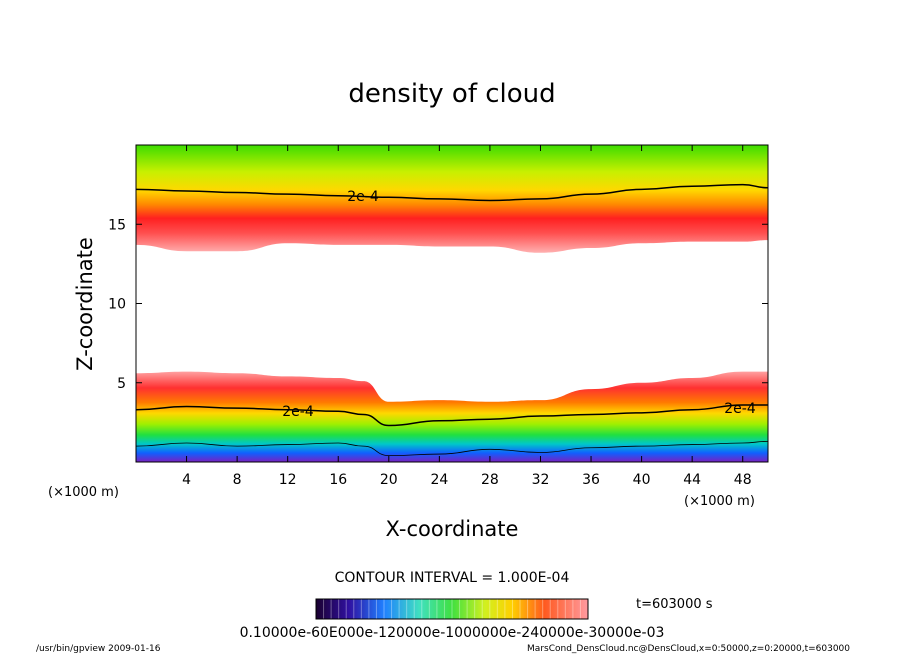 The image size is (904, 654). What do you see at coordinates (85, 304) in the screenshot?
I see `y-axis-label: Z-coordinate` at bounding box center [85, 304].